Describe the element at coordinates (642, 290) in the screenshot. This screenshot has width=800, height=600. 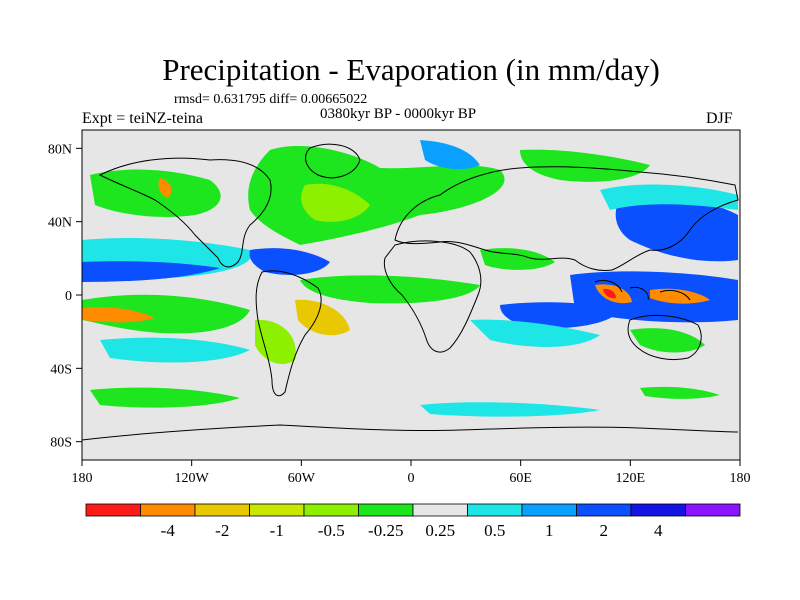
I see `coastline-maritime` at that location.